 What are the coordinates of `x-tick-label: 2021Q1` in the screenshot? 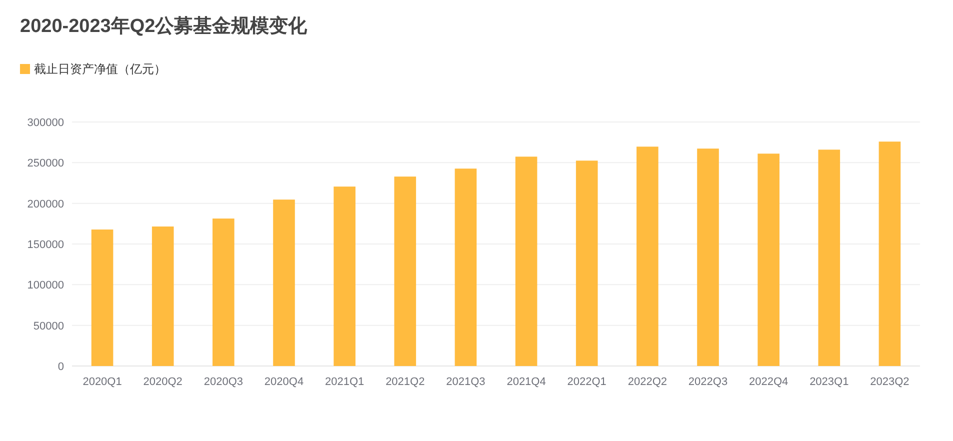 It's located at (344, 382).